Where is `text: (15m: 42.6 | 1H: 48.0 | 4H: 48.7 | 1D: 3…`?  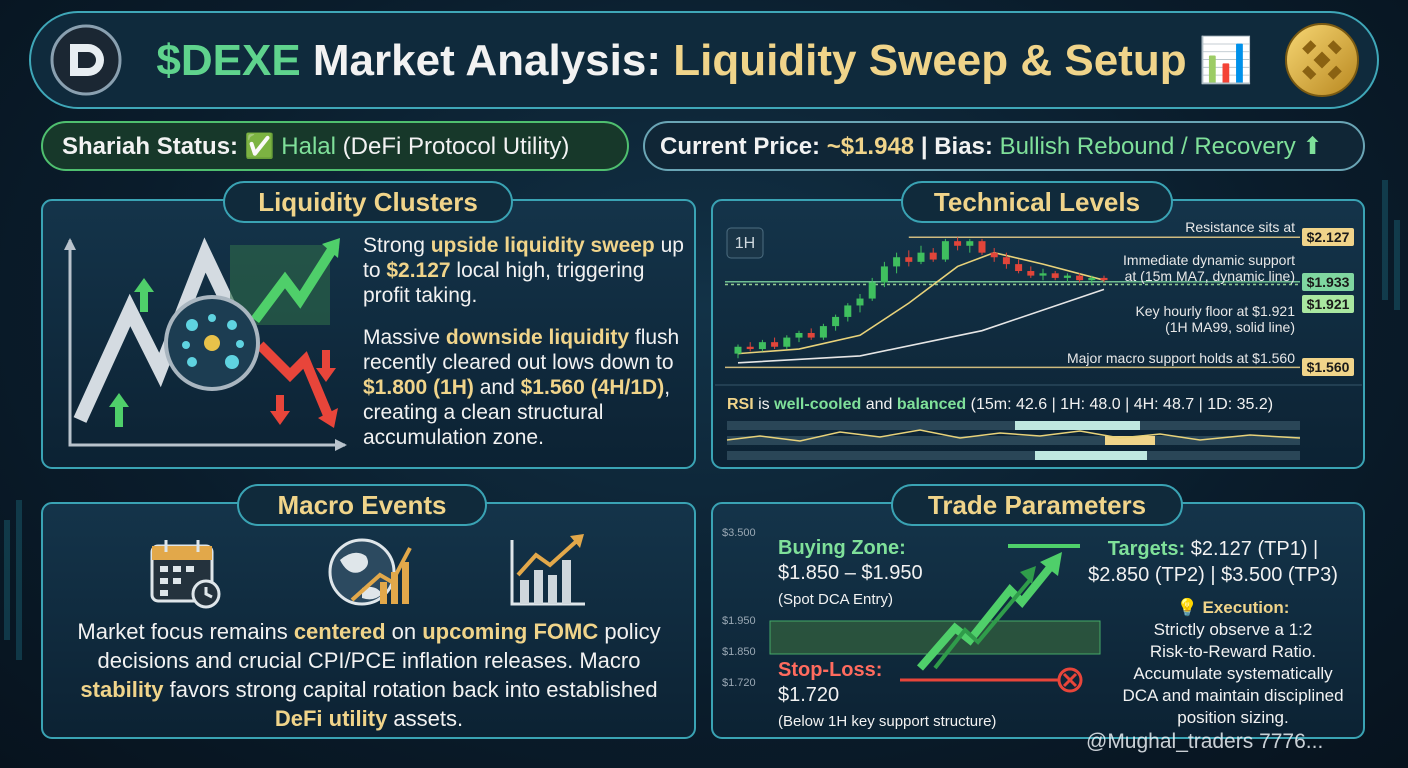
text: (15m: 42.6 | 1H: 48.0 | 4H: 48.7 | 1D: 3… is located at coordinates (1120, 404).